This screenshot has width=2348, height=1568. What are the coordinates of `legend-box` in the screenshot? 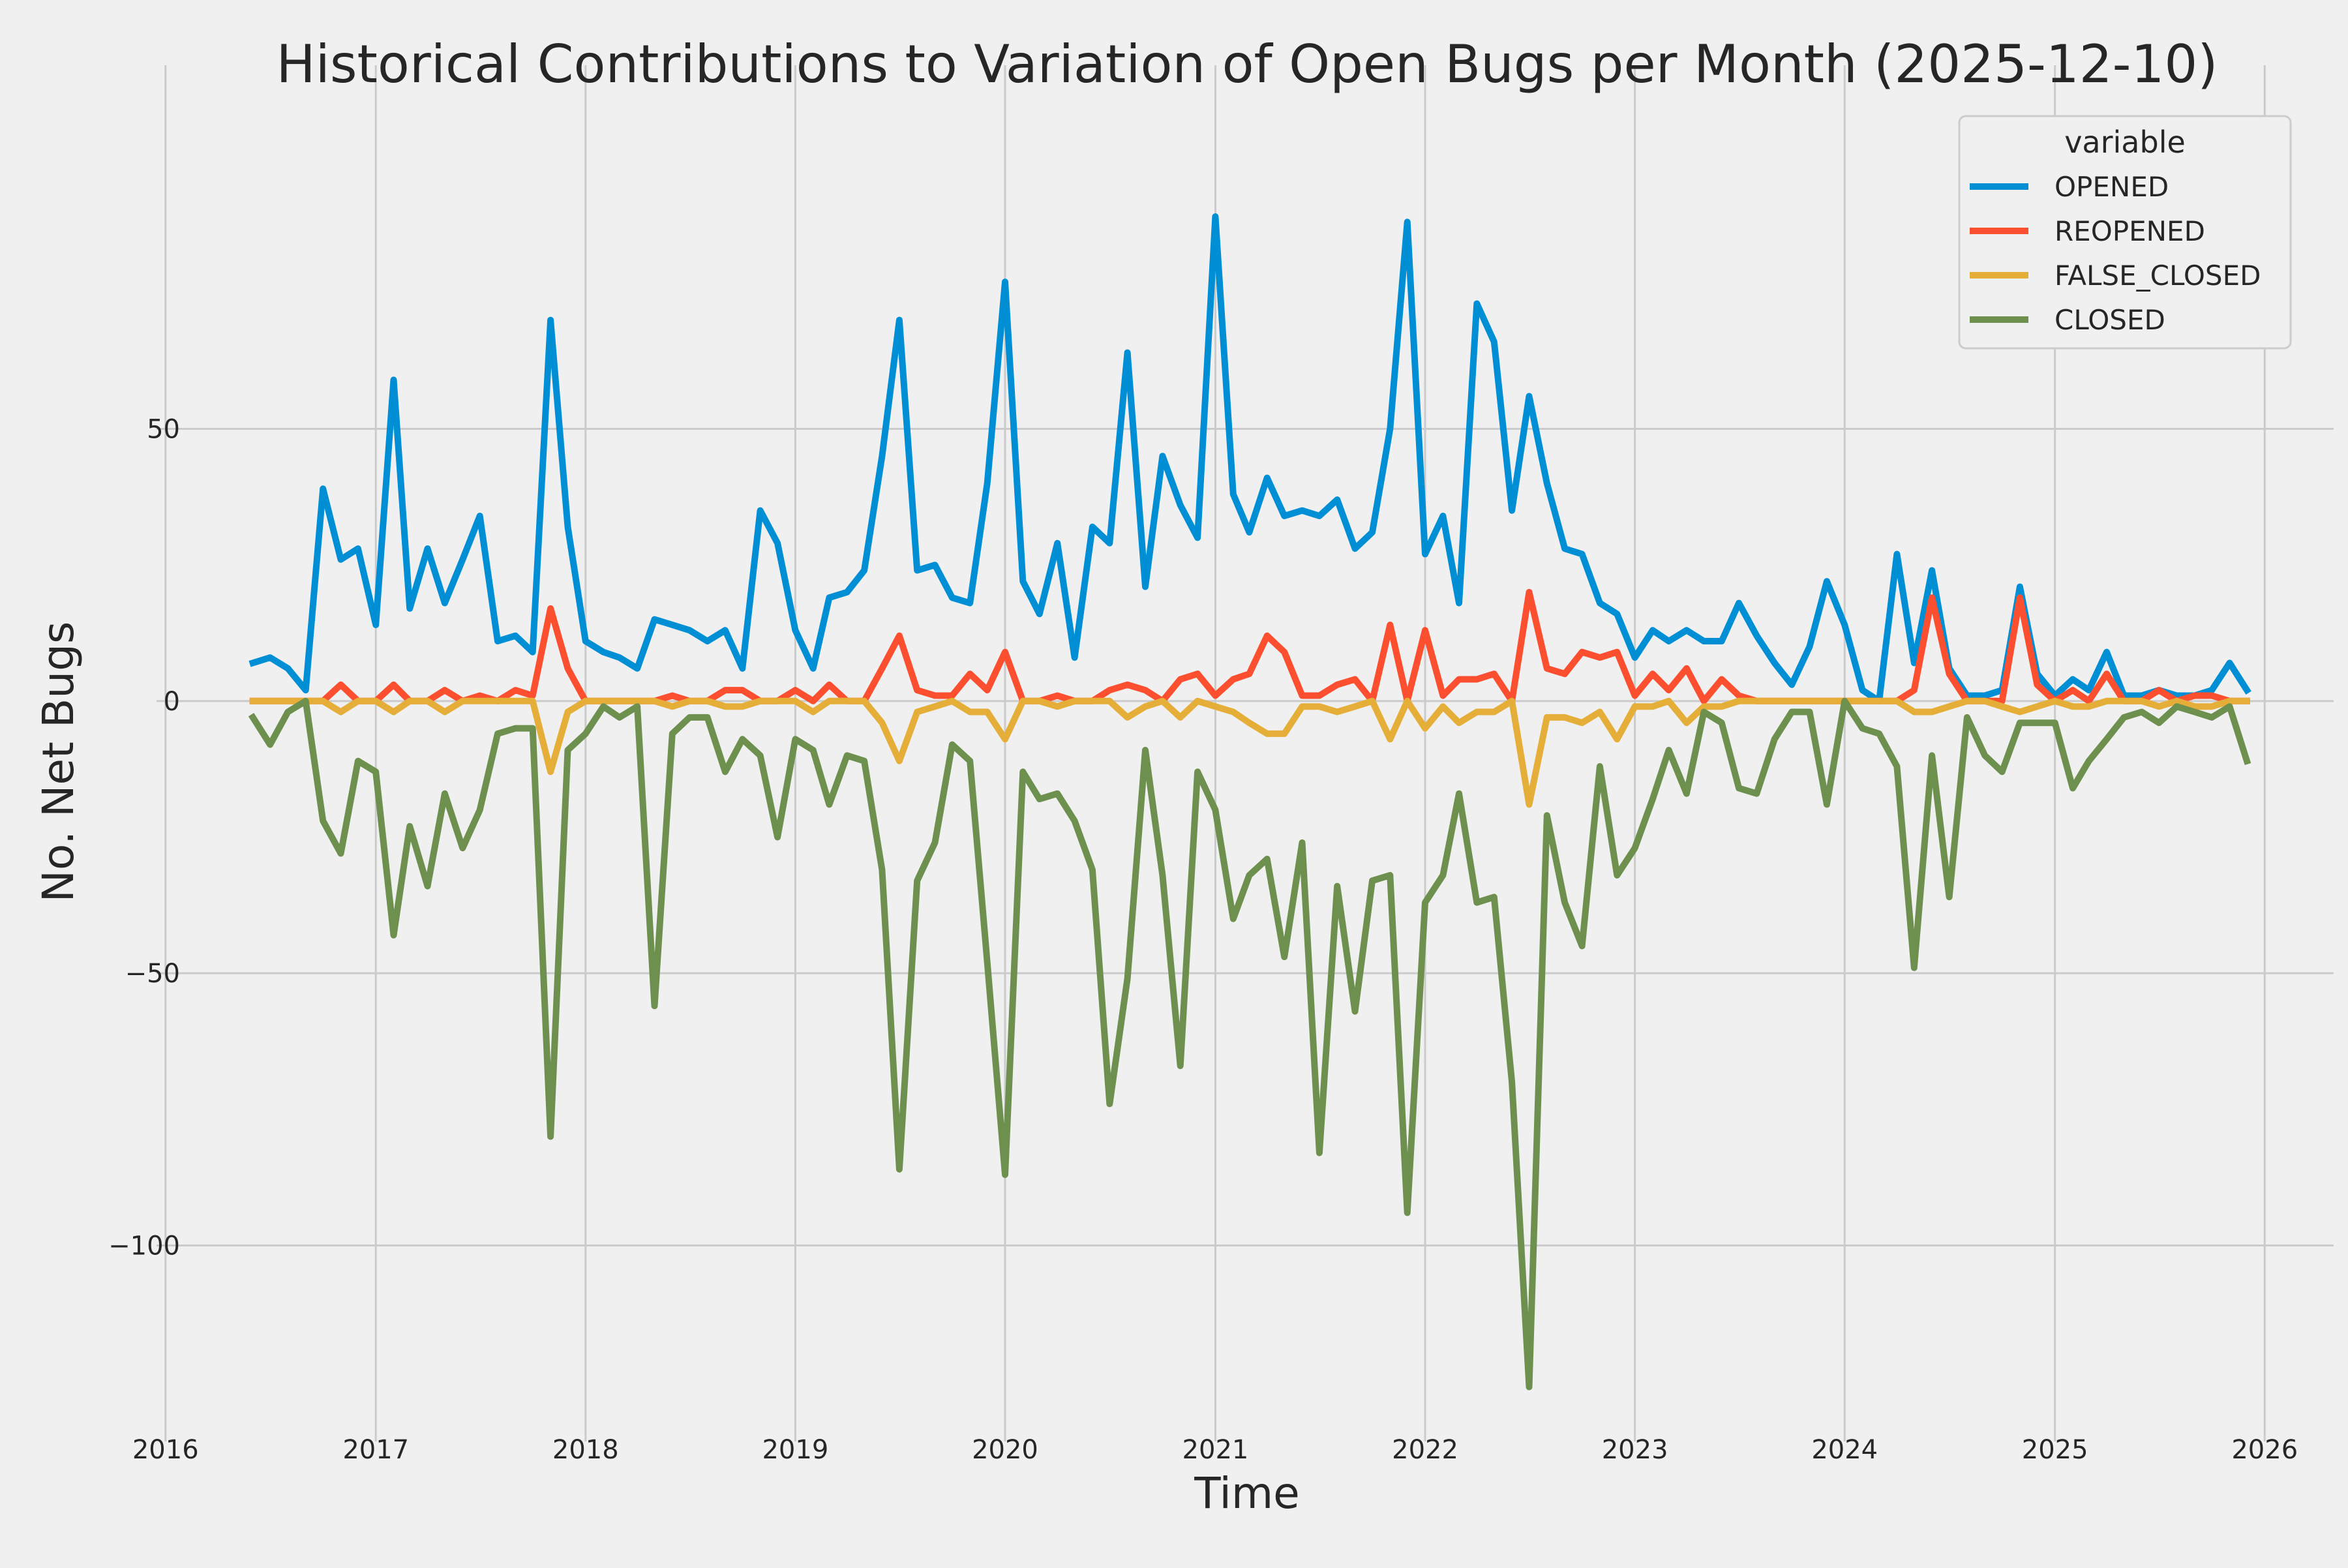 It's located at (2125, 232).